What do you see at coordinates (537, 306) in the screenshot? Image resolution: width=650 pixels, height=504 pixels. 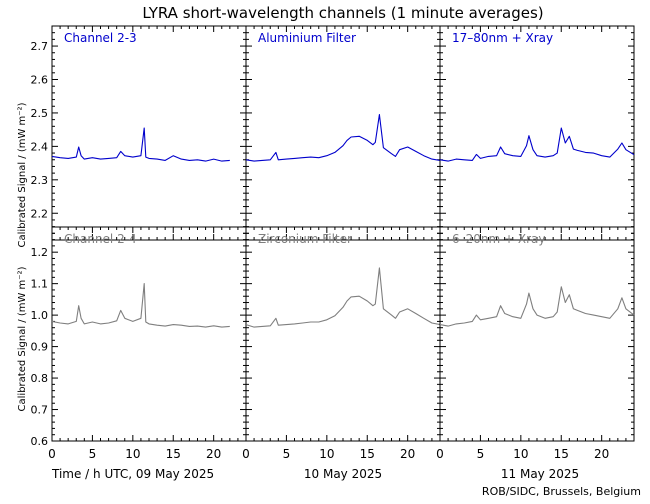 I see `series-line-bottom-right` at bounding box center [537, 306].